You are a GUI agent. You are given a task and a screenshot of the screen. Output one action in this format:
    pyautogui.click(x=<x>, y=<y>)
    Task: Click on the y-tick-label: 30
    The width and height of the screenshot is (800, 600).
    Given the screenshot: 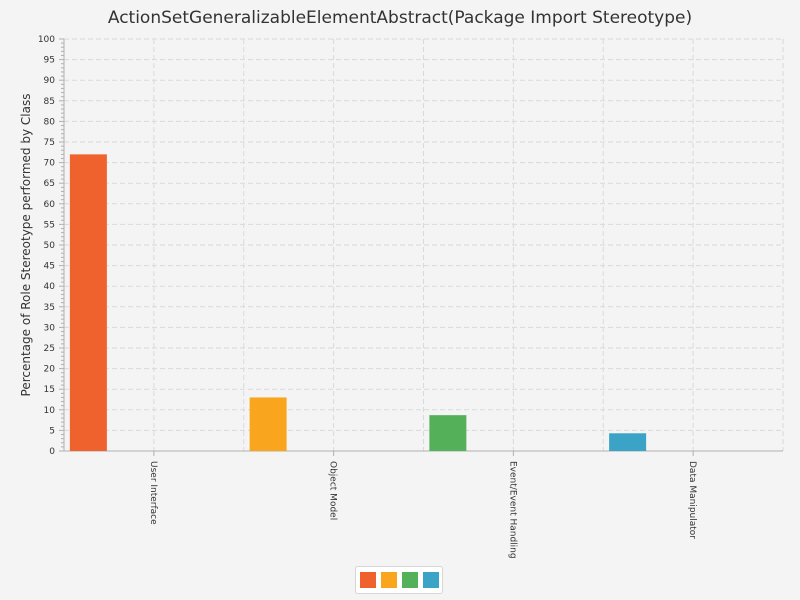 What is the action you would take?
    pyautogui.click(x=50, y=328)
    